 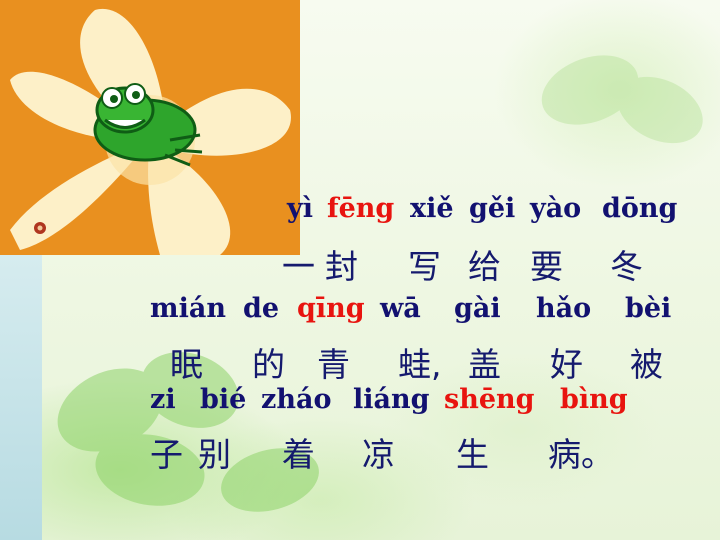 What do you see at coordinates (472, 454) in the screenshot?
I see `hanzi-3-5: 生` at bounding box center [472, 454].